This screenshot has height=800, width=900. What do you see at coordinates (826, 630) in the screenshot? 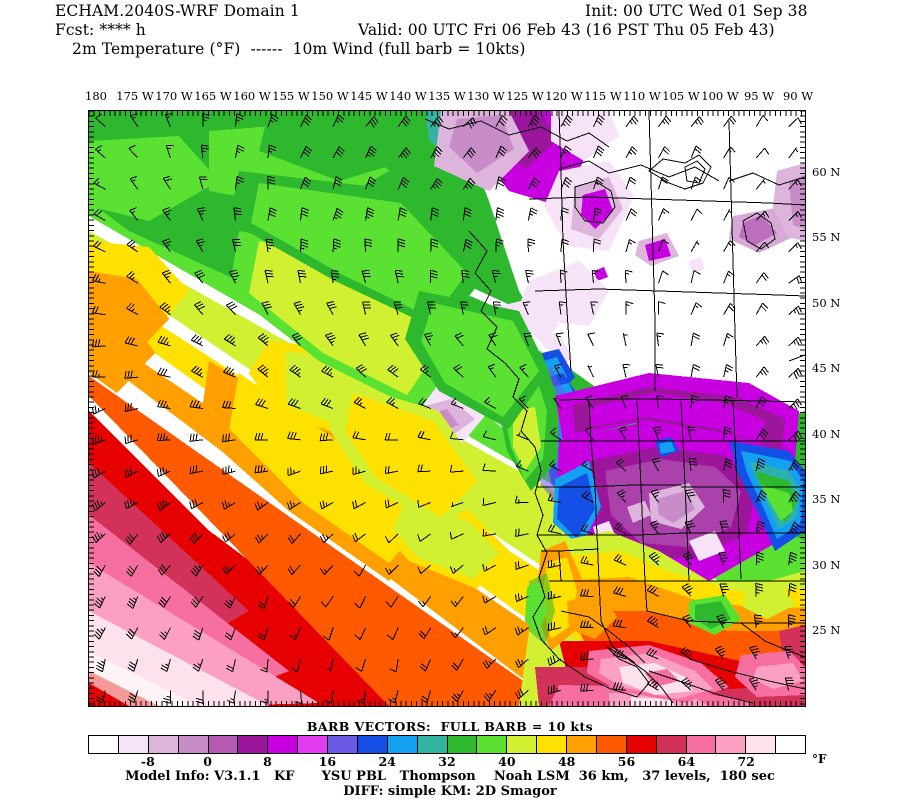
I see `lat-tick-label: 25 N` at bounding box center [826, 630].